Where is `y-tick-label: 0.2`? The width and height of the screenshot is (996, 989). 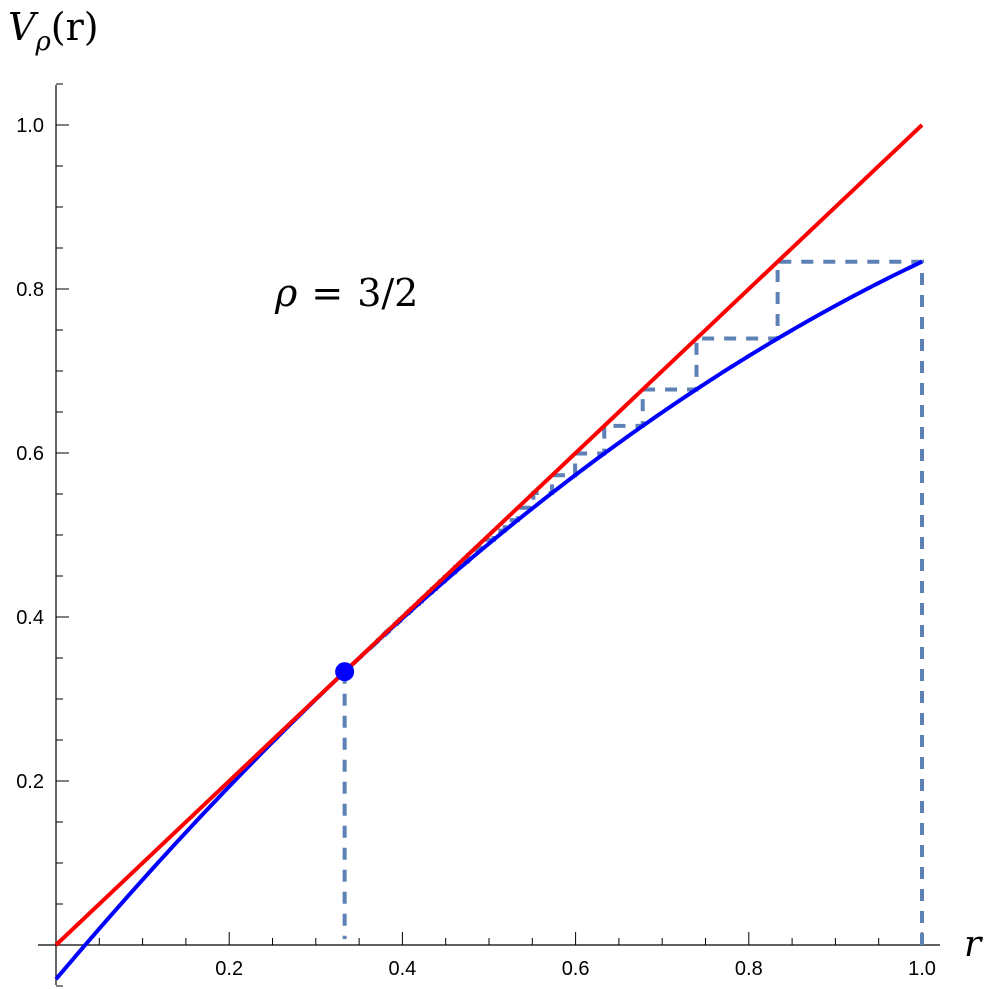 y-tick-label: 0.2 is located at coordinates (30, 782).